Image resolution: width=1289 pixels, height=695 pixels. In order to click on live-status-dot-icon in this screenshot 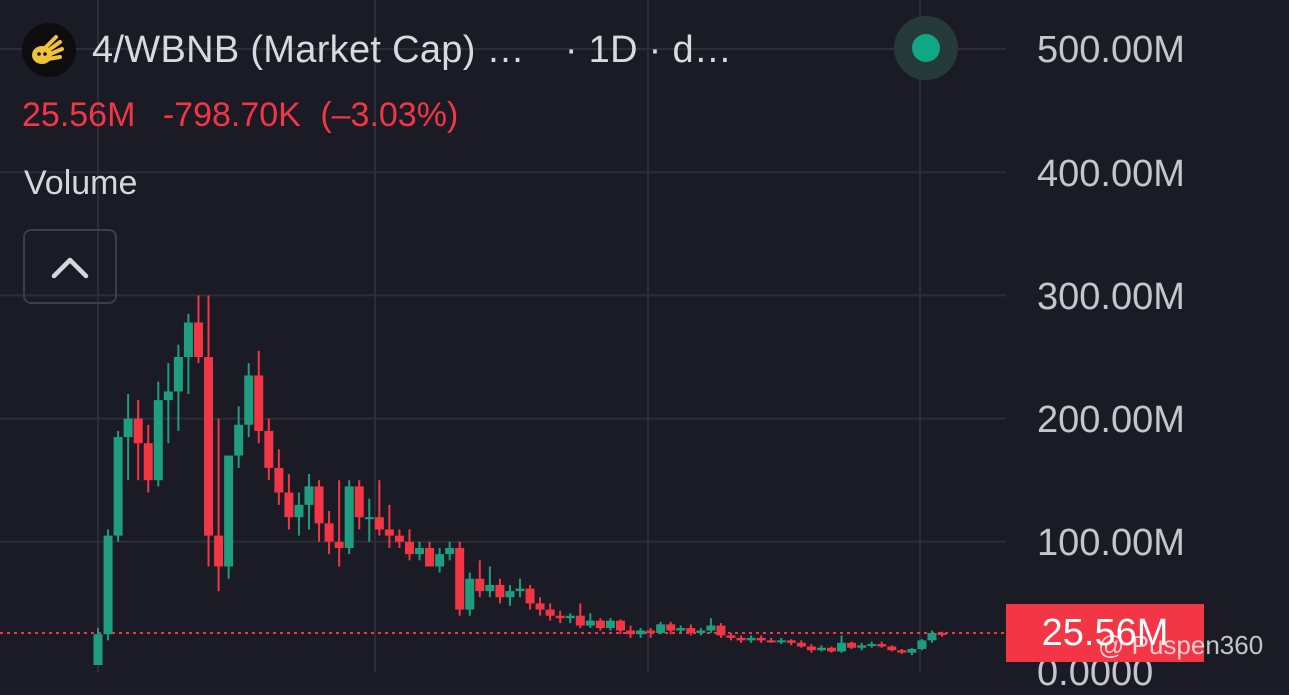, I will do `click(926, 48)`.